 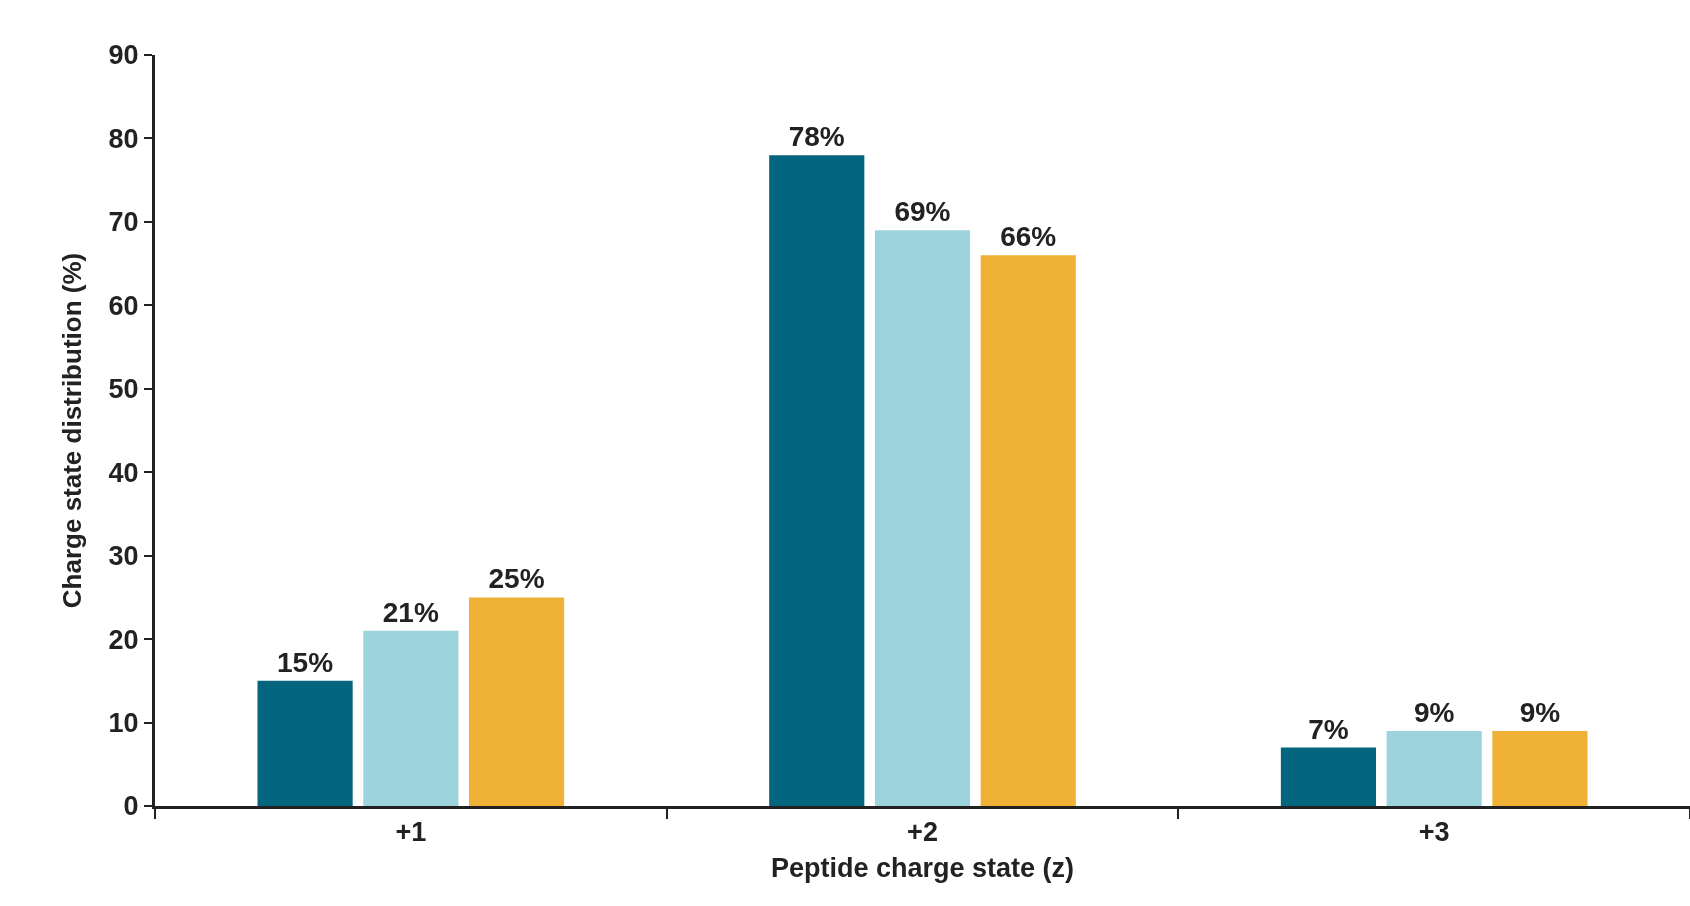 What do you see at coordinates (71, 430) in the screenshot?
I see `y-axis-title: Charge state distribution (%)` at bounding box center [71, 430].